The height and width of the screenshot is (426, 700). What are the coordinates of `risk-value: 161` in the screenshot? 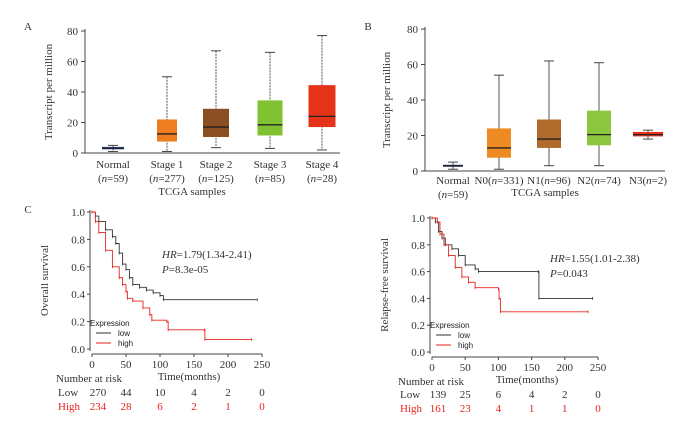 It's located at (438, 409).